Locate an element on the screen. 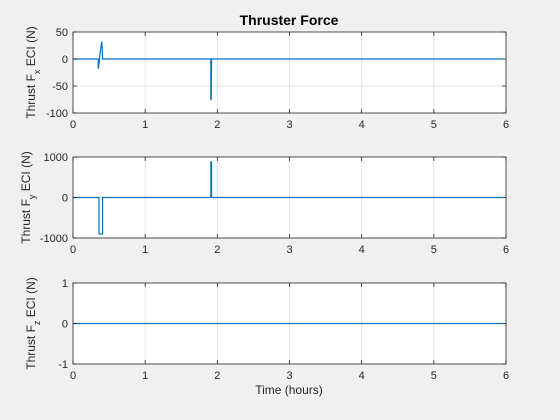  y-tick-label: 50 is located at coordinates (62, 33).